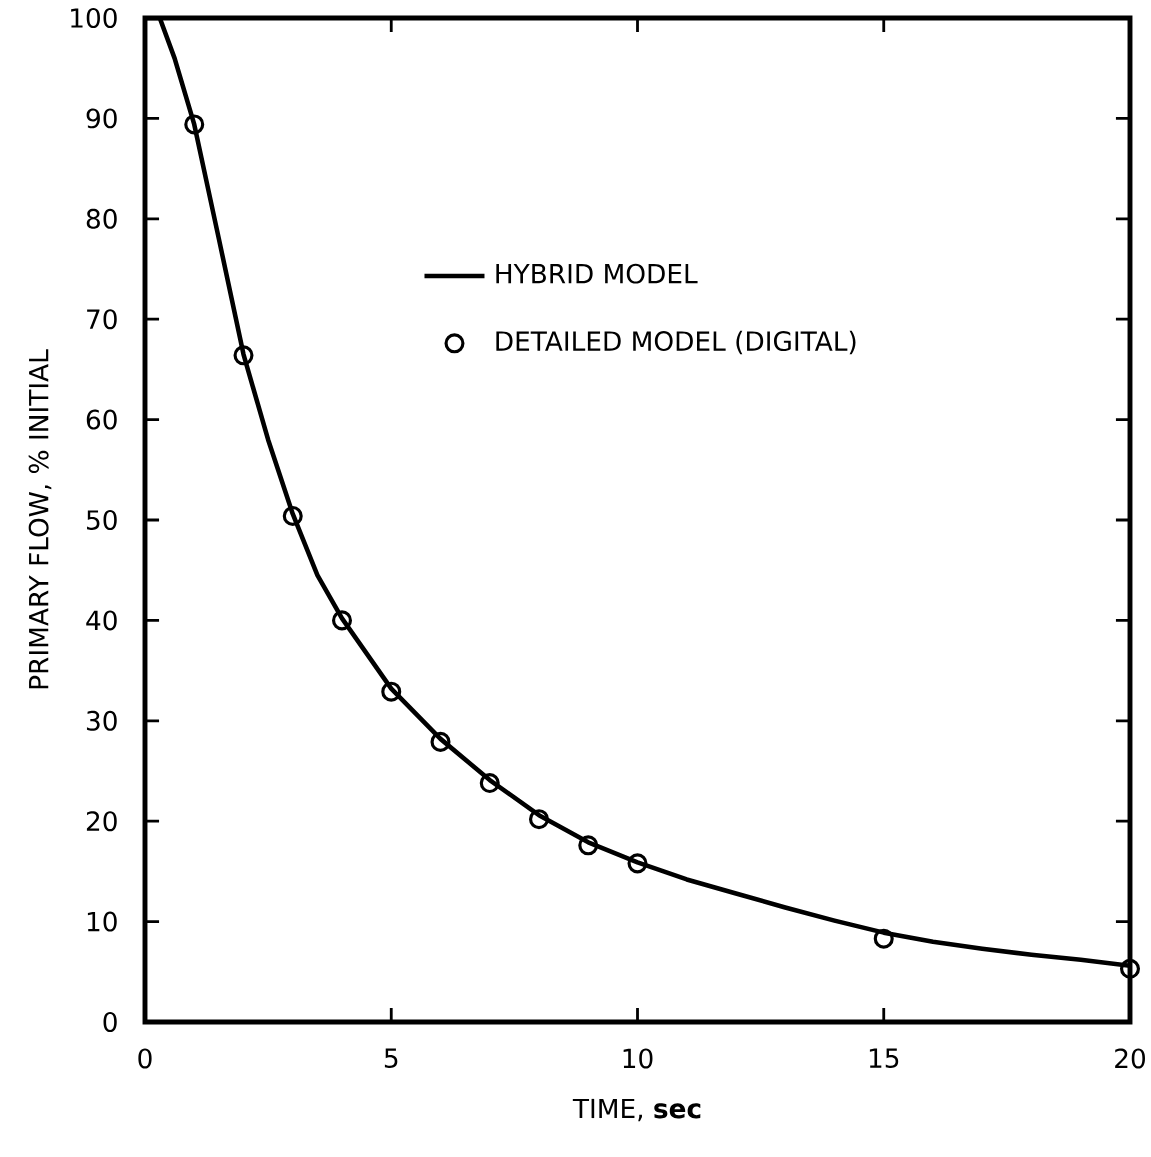 The image size is (1151, 1157). Describe the element at coordinates (101, 118) in the screenshot. I see `y-tick-label: 90` at that location.